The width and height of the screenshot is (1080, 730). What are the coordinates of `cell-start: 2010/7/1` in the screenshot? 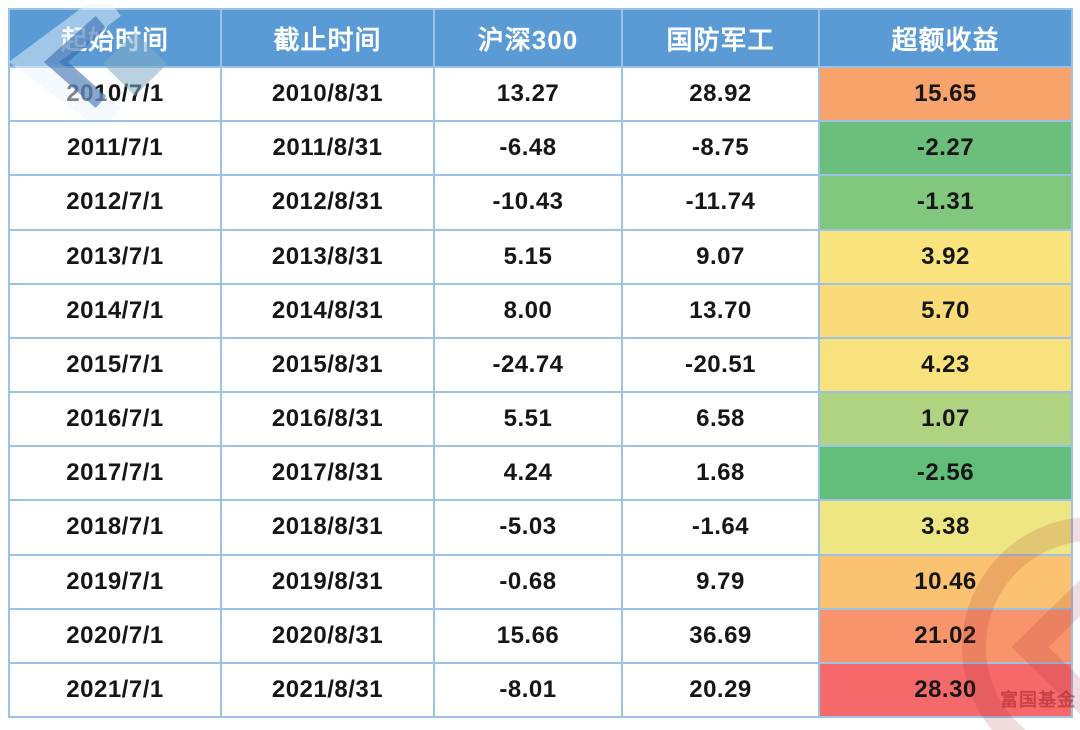 It's located at (115, 94).